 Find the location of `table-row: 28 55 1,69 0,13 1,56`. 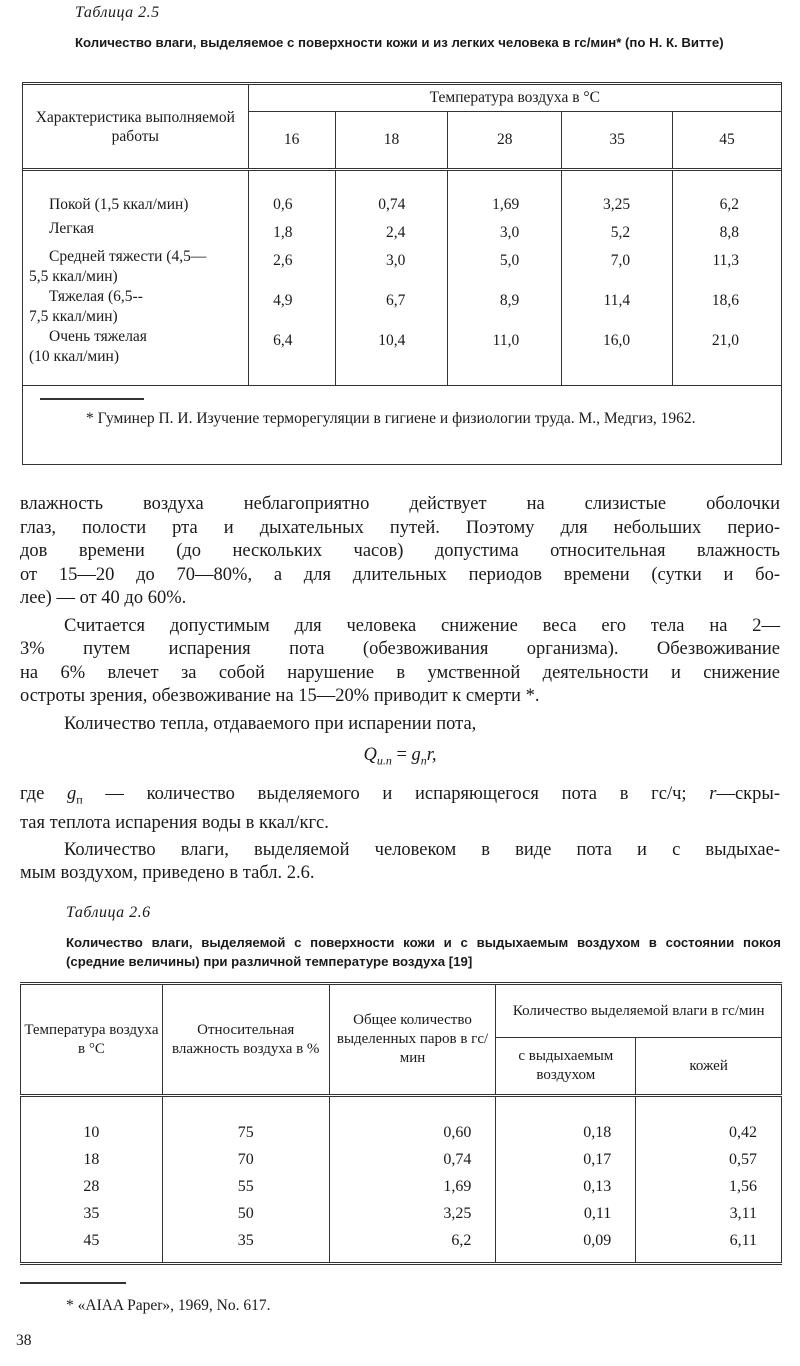

table-row: 28 55 1,69 0,13 1,56 is located at coordinates (401, 1186).